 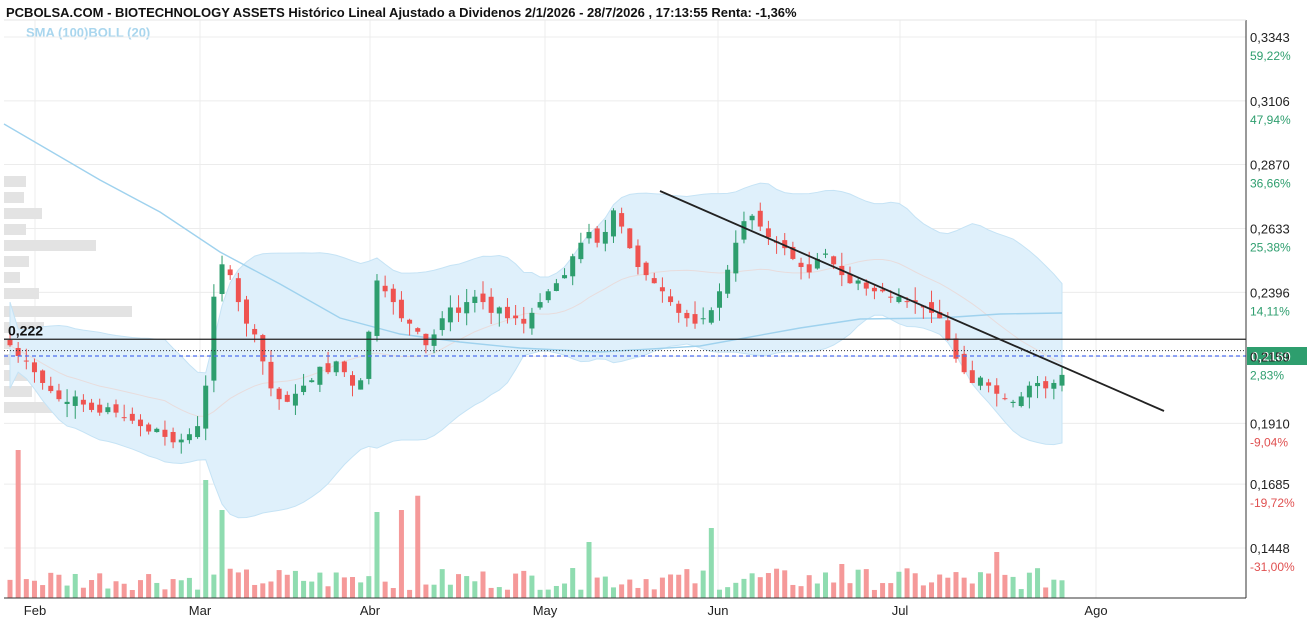 What do you see at coordinates (25, 330) in the screenshot?
I see `support-label: 0,222` at bounding box center [25, 330].